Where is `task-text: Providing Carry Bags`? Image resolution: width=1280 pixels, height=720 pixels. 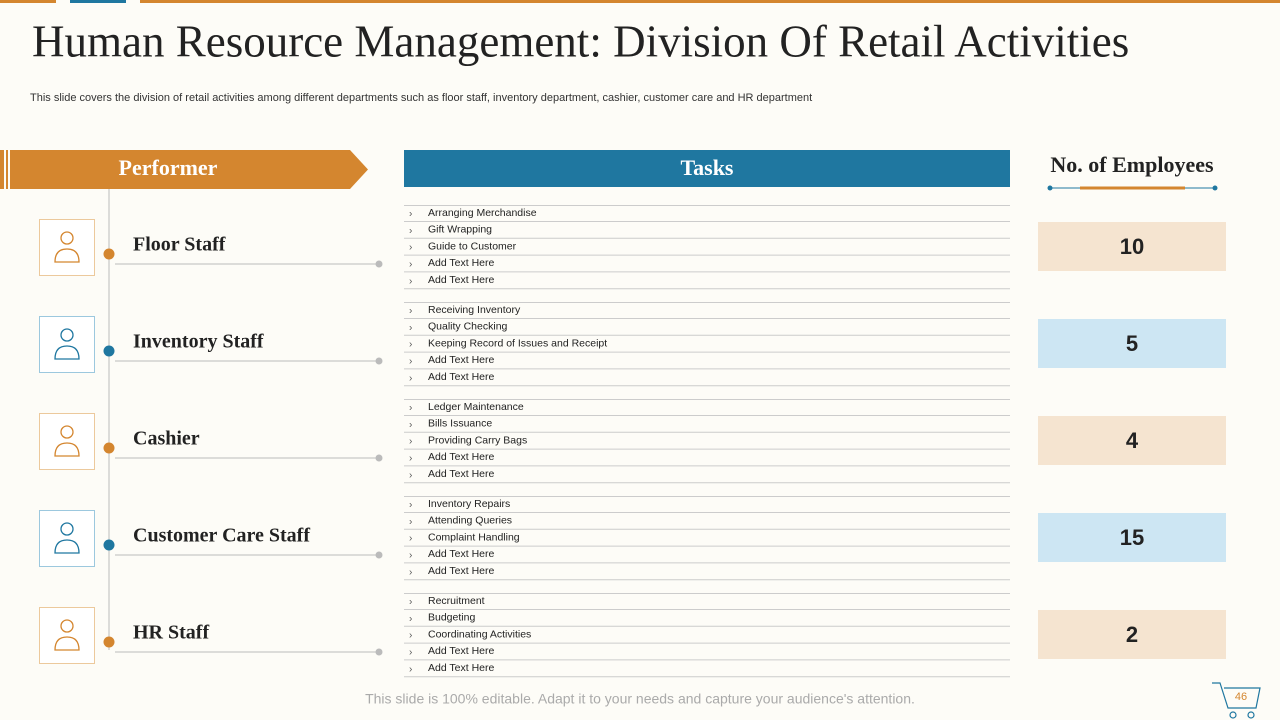 task-text: Providing Carry Bags is located at coordinates (477, 440).